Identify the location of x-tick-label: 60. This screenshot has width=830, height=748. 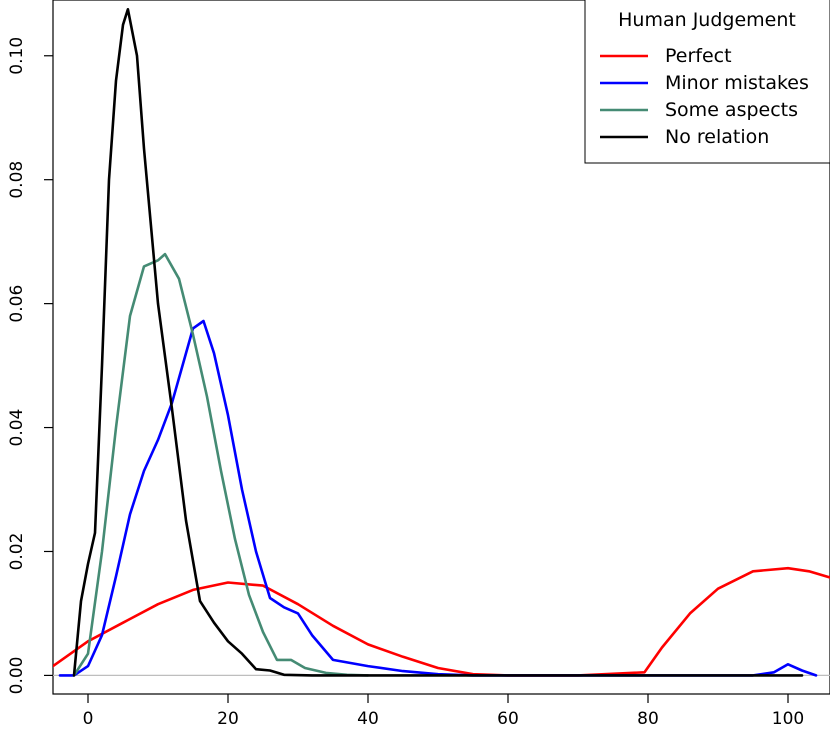
(508, 719).